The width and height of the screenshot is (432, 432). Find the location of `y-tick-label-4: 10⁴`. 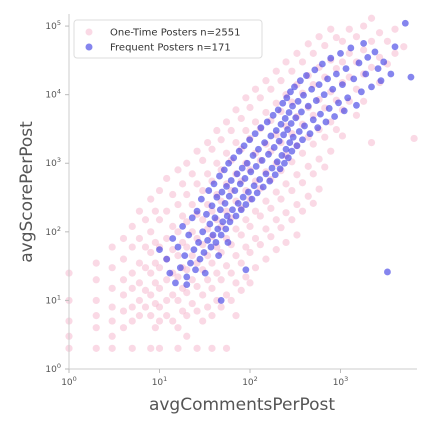

y-tick-label-4: 10⁴ is located at coordinates (53, 94).